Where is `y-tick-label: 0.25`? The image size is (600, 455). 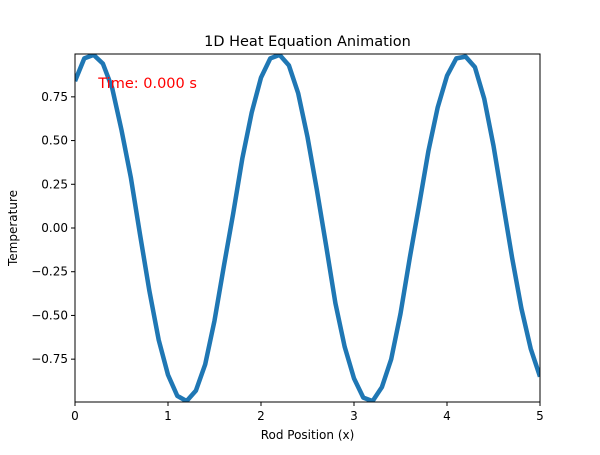
y-tick-label: 0.25 is located at coordinates (54, 184).